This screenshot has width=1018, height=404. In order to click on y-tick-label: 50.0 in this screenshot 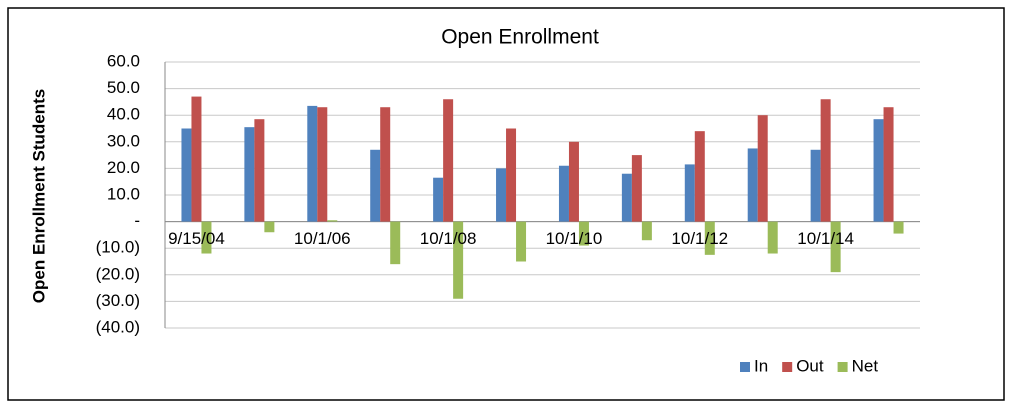, I will do `click(123, 87)`.